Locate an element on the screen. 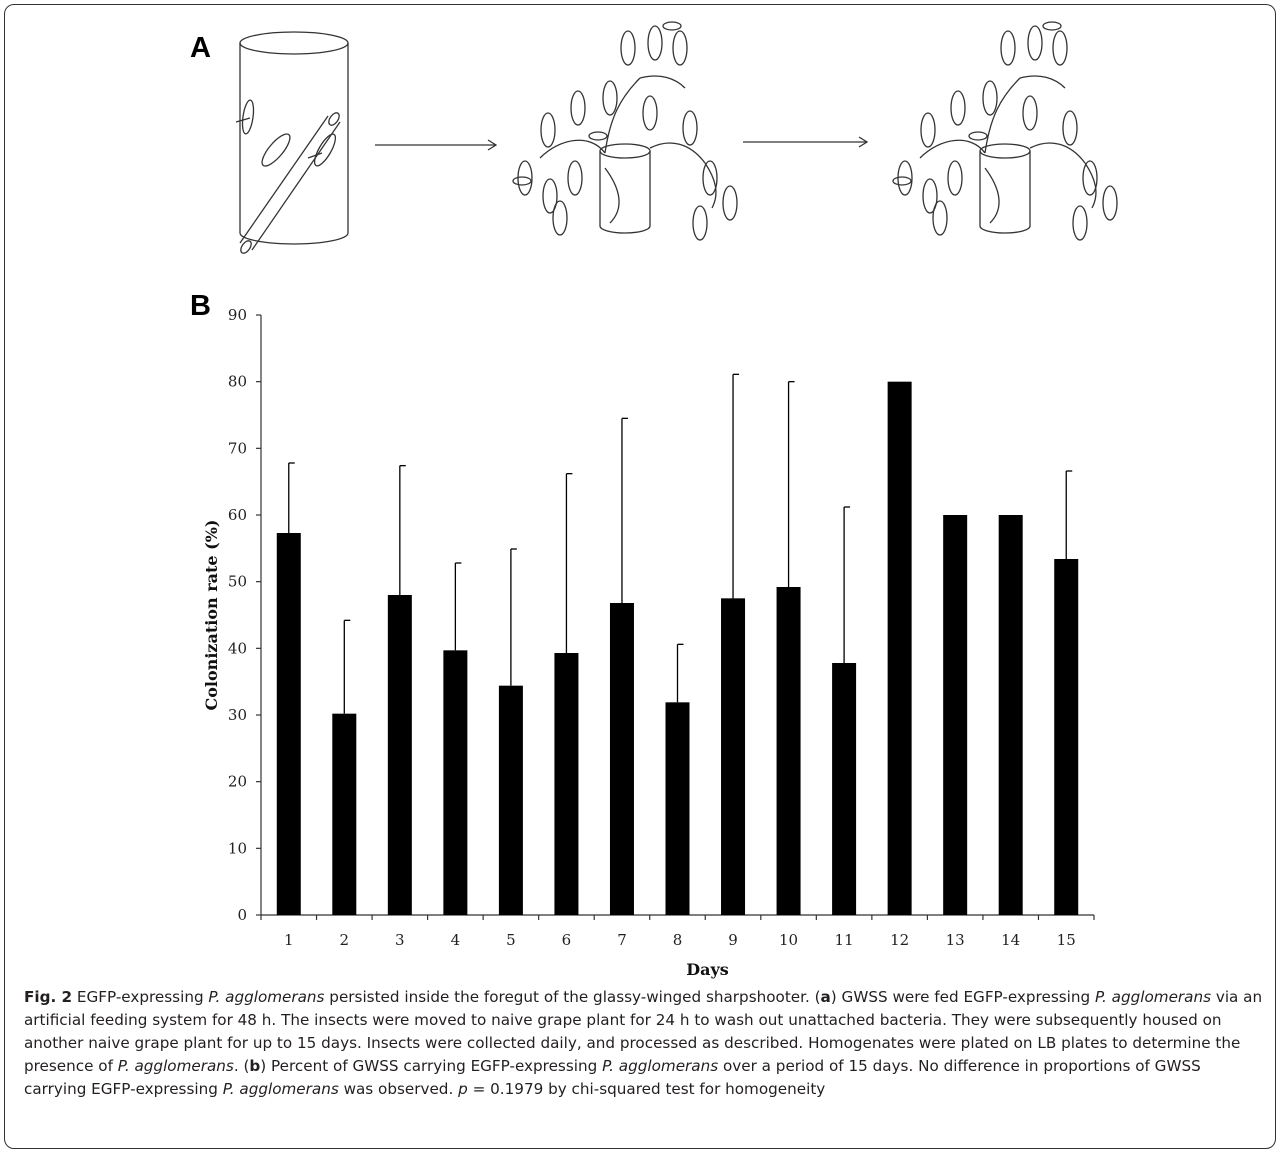  x-tick-label: 1 is located at coordinates (289, 940).